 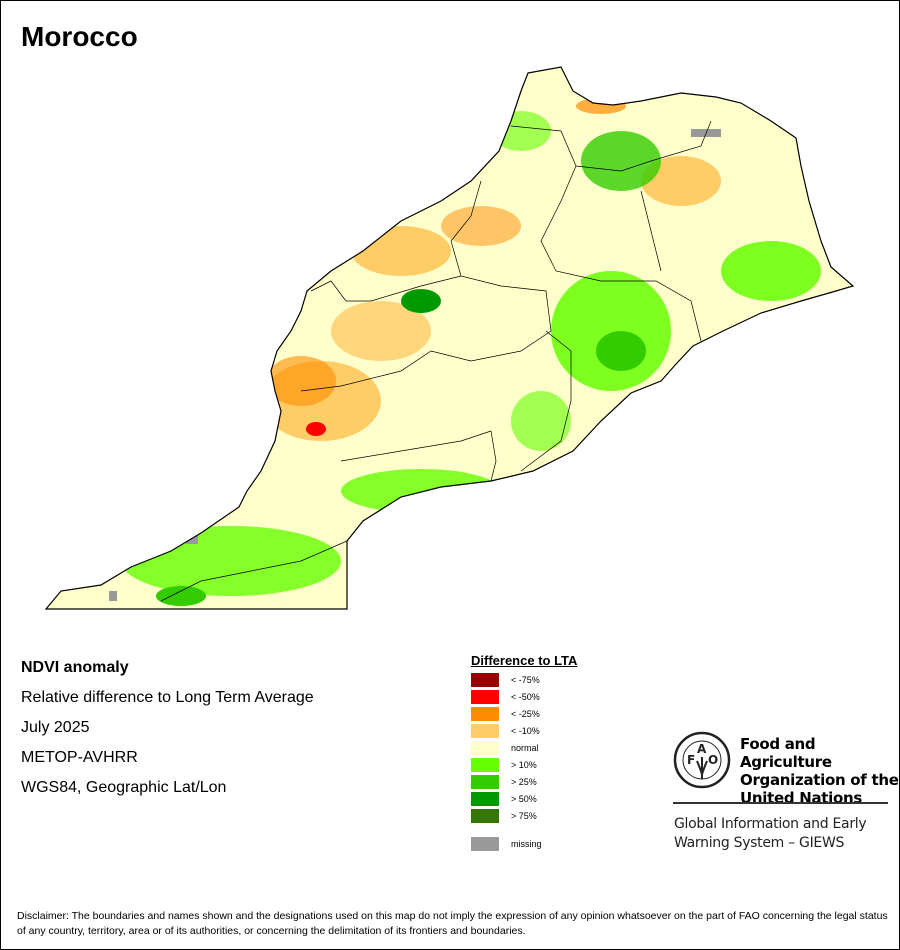 I want to click on legend-item: < -50%, so click(x=505, y=697).